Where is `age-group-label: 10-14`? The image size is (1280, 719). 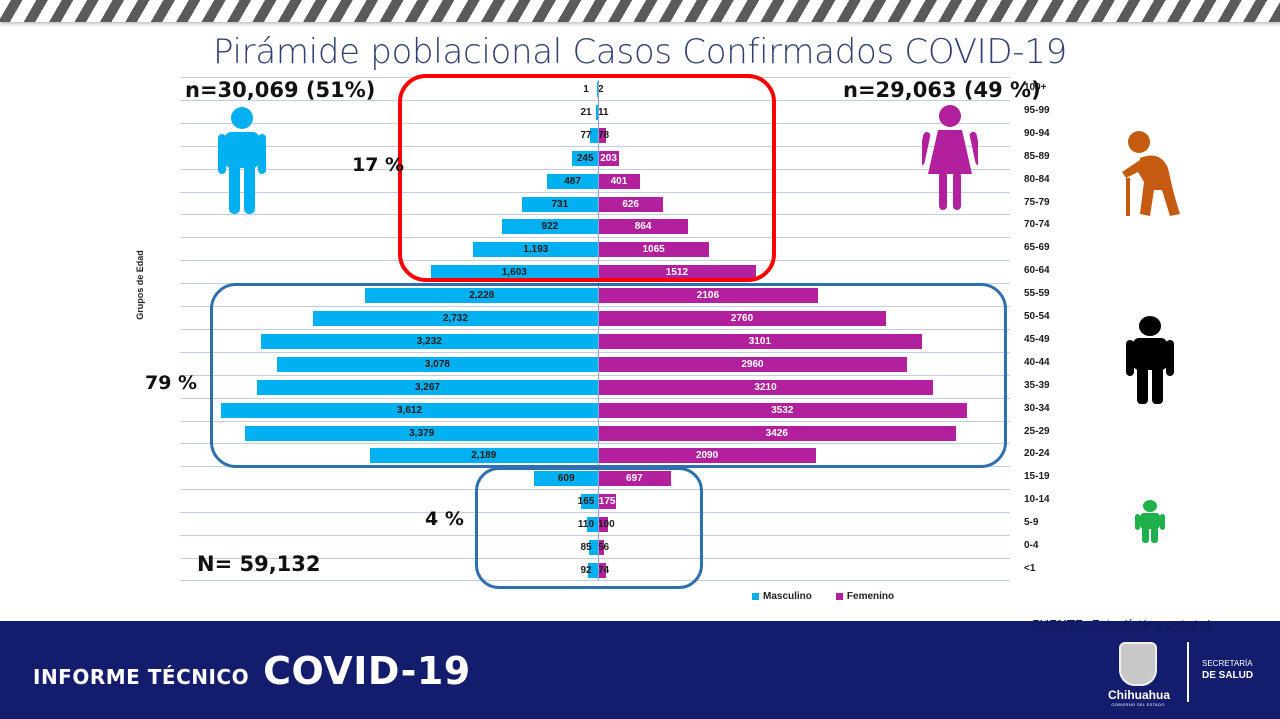
age-group-label: 10-14 is located at coordinates (1037, 500).